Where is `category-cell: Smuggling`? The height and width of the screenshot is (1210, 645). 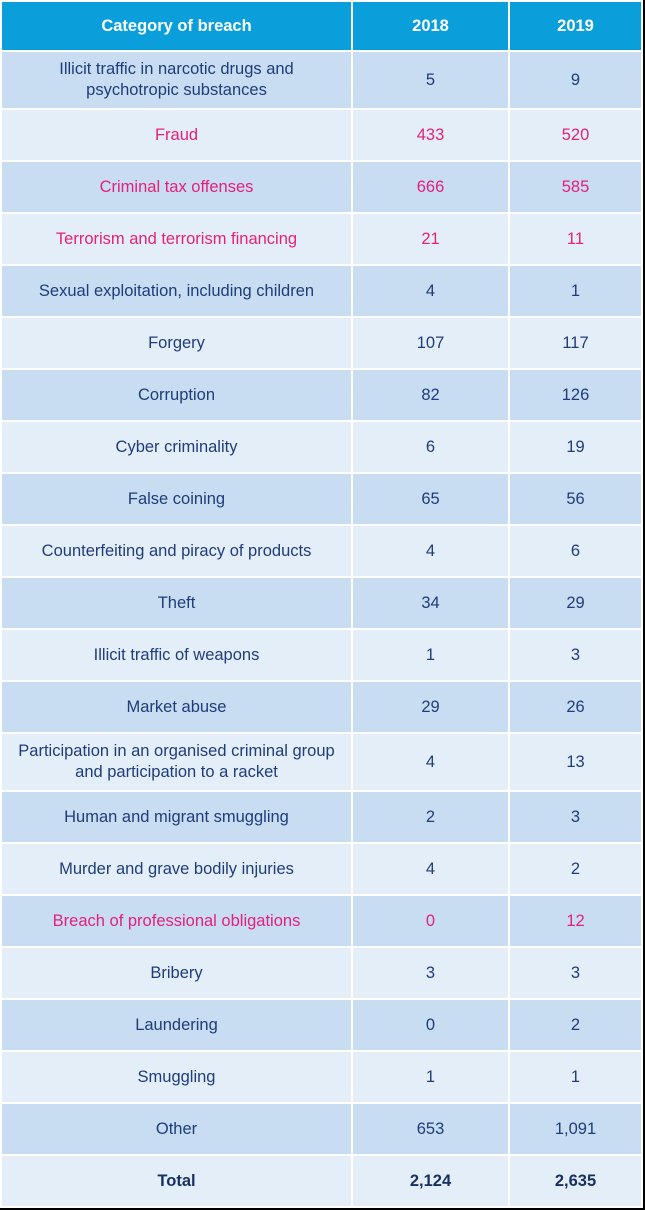 category-cell: Smuggling is located at coordinates (176, 1077).